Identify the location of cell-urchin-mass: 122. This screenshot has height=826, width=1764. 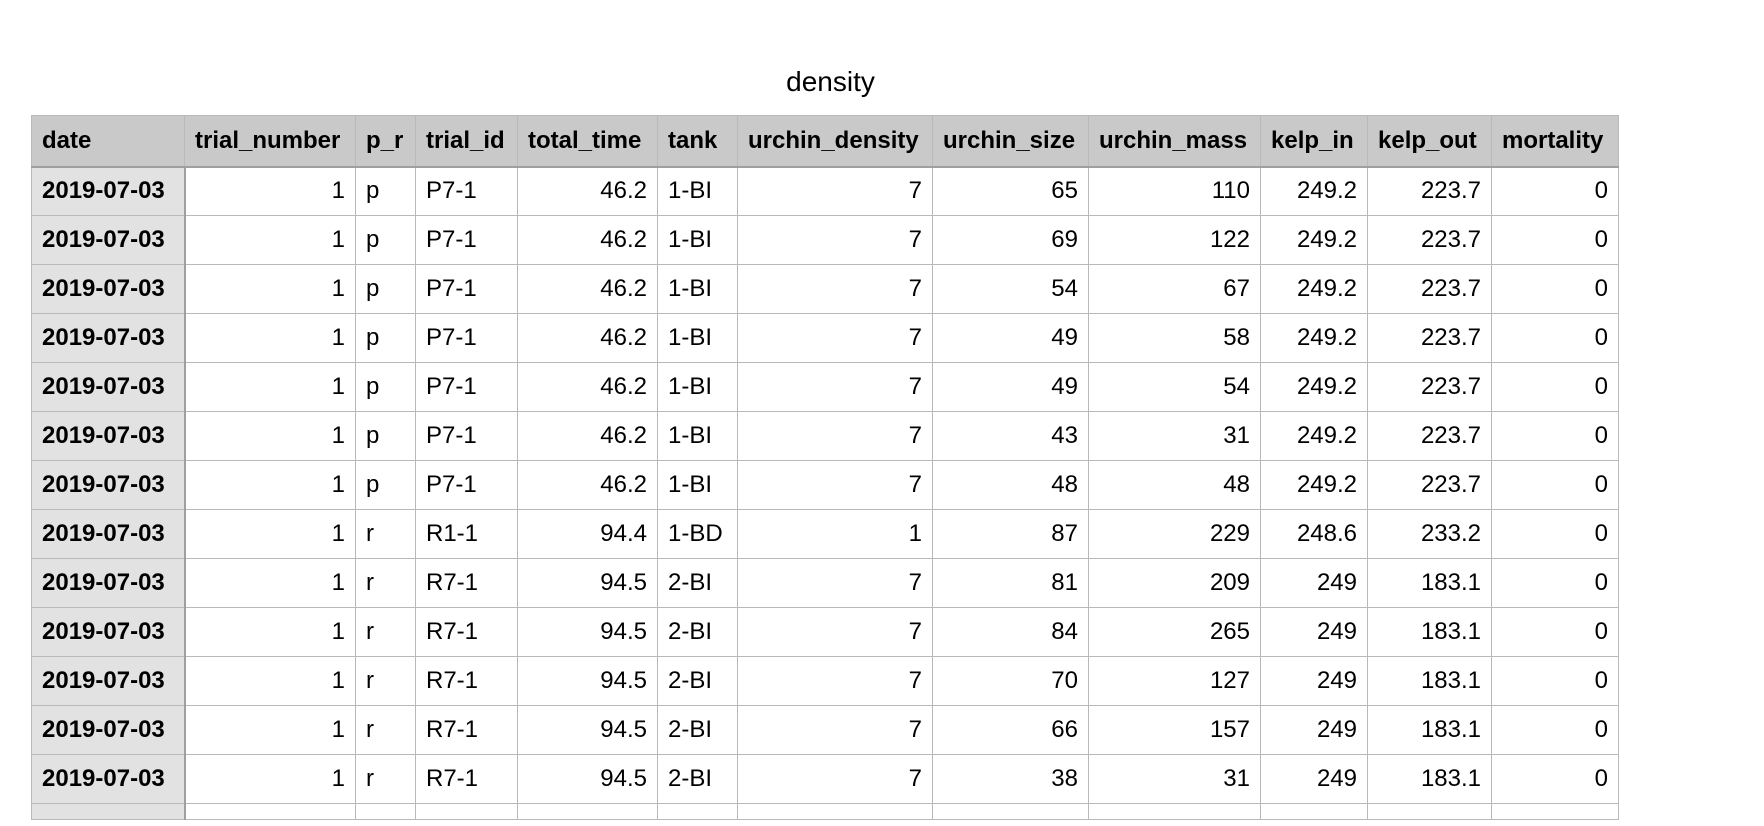
(1174, 240).